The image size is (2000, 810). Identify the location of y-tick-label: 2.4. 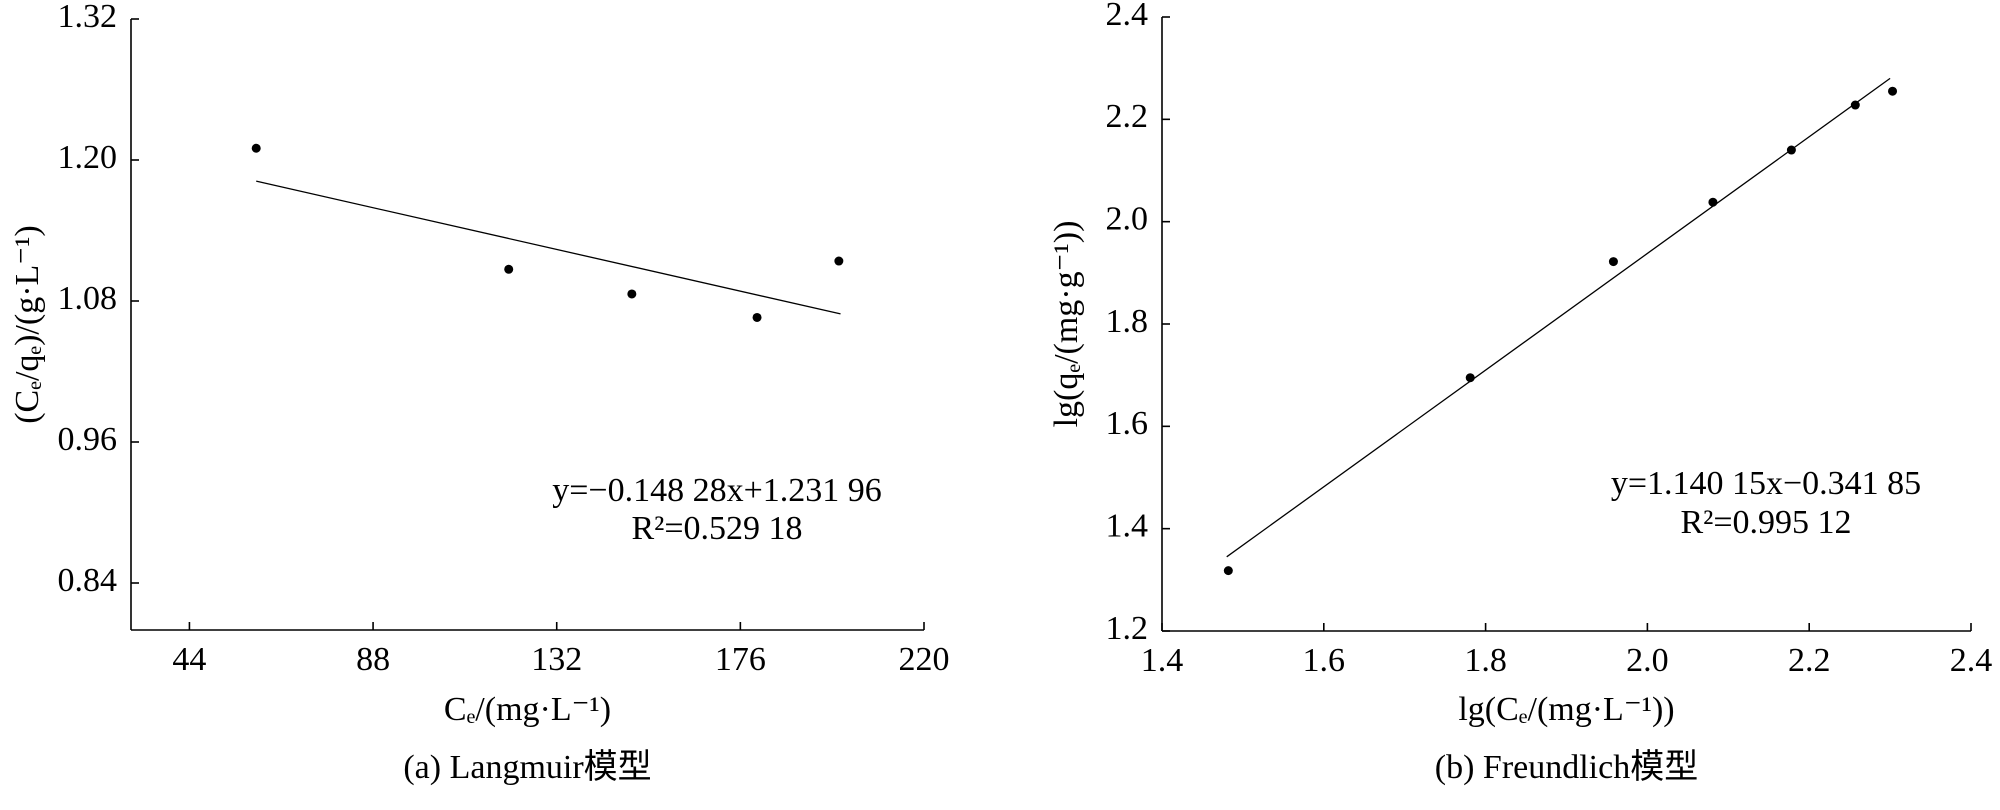
(1127, 16).